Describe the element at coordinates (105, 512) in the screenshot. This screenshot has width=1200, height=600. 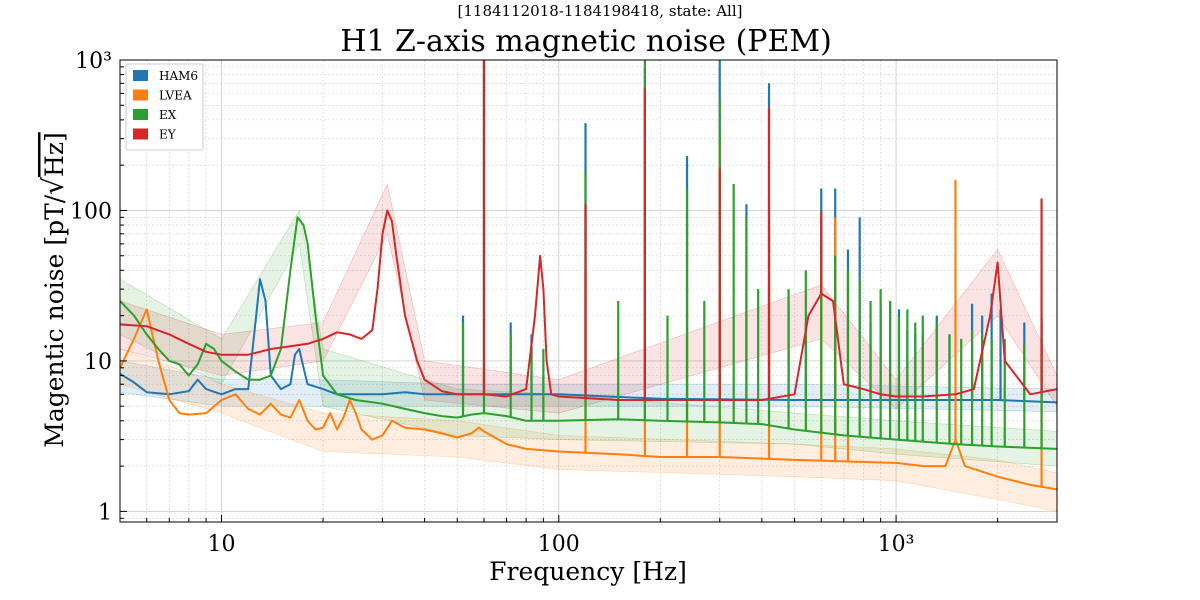
I see `y-tick-label: 1` at that location.